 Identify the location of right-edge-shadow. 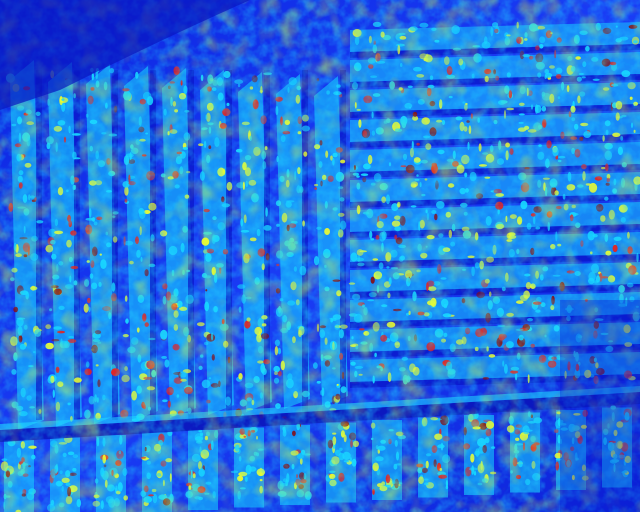
(600, 406).